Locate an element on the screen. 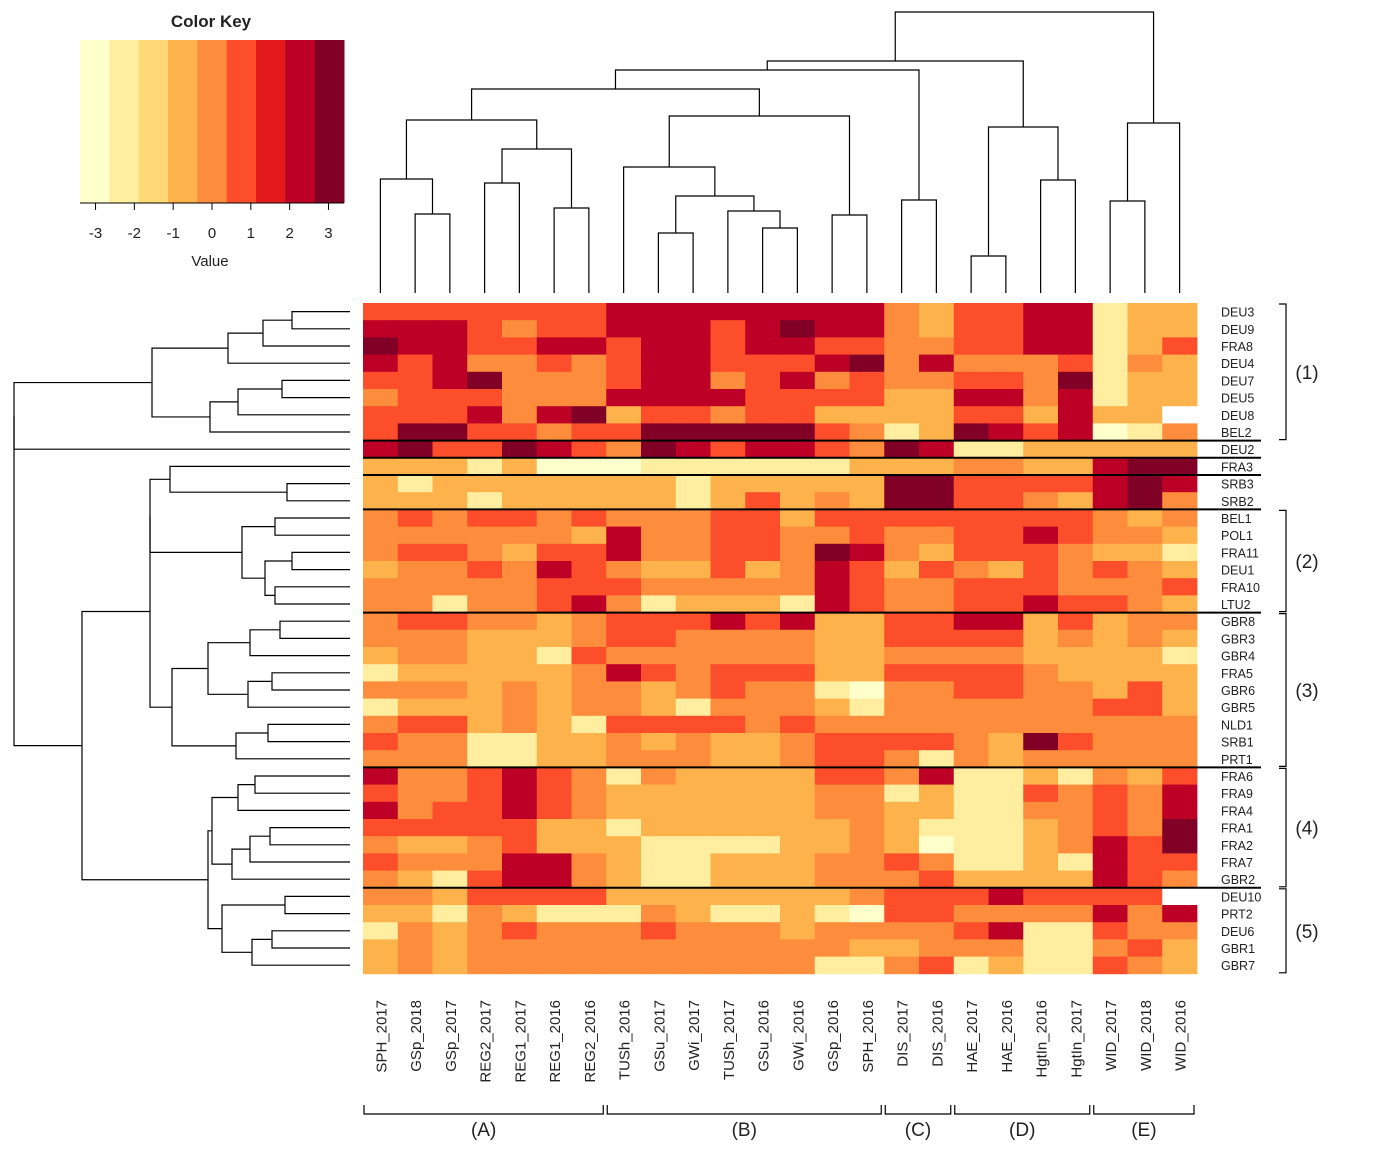 This screenshot has height=1156, width=1374. column-group-label: (B) is located at coordinates (744, 1130).